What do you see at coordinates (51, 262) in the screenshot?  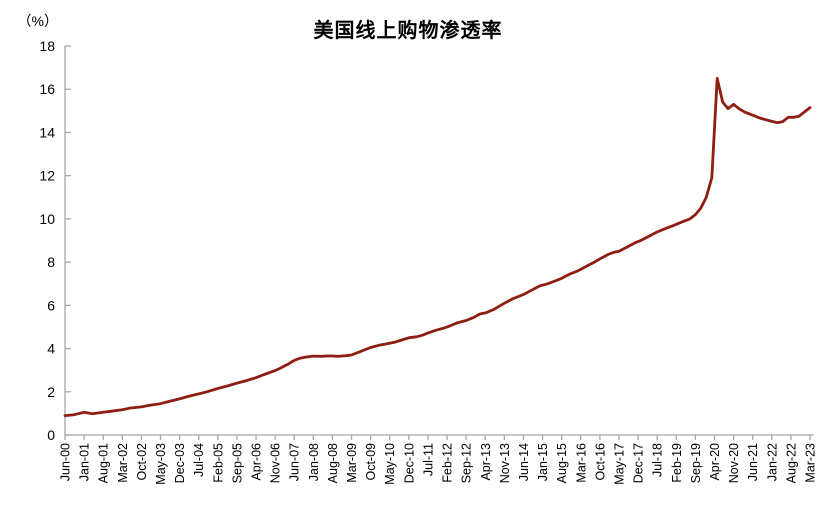 I see `y-axis-tick-label: 8` at bounding box center [51, 262].